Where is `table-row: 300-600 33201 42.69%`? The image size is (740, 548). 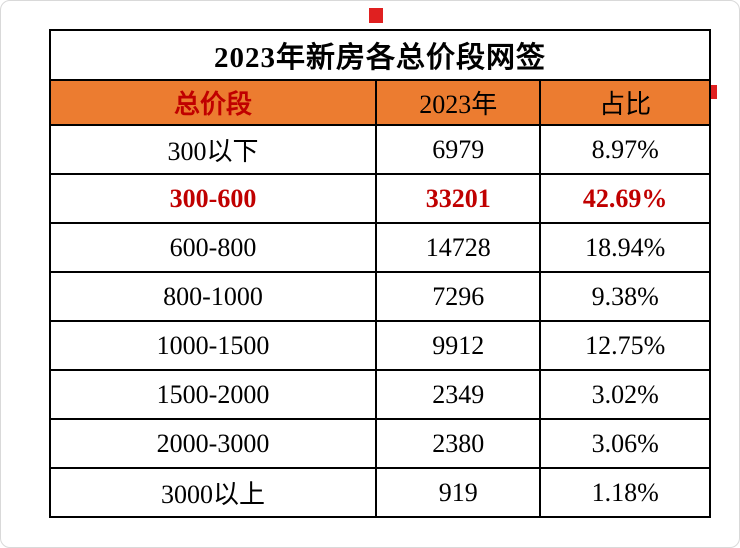
table-row: 300-600 33201 42.69% is located at coordinates (379, 198).